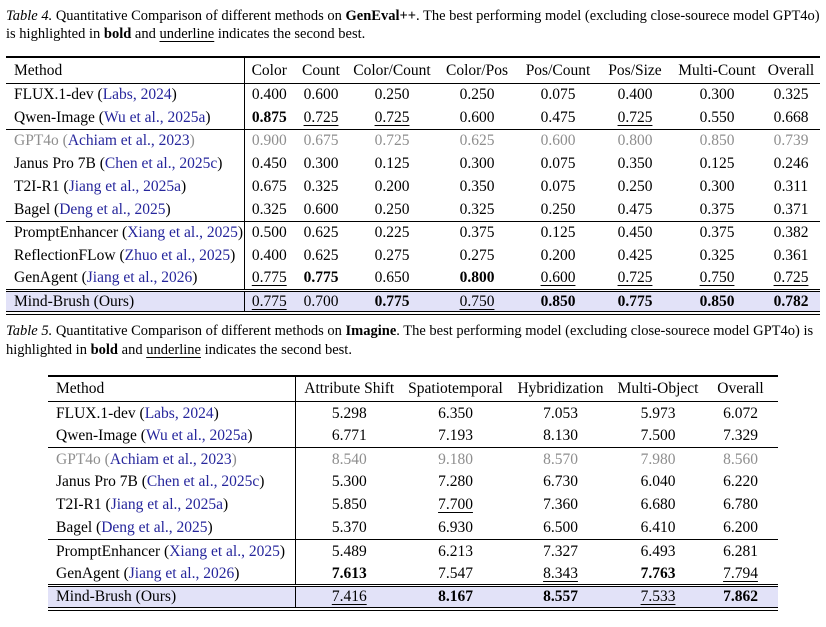 This screenshot has height=627, width=826. What do you see at coordinates (791, 186) in the screenshot?
I see `value-cell: 0.311` at bounding box center [791, 186].